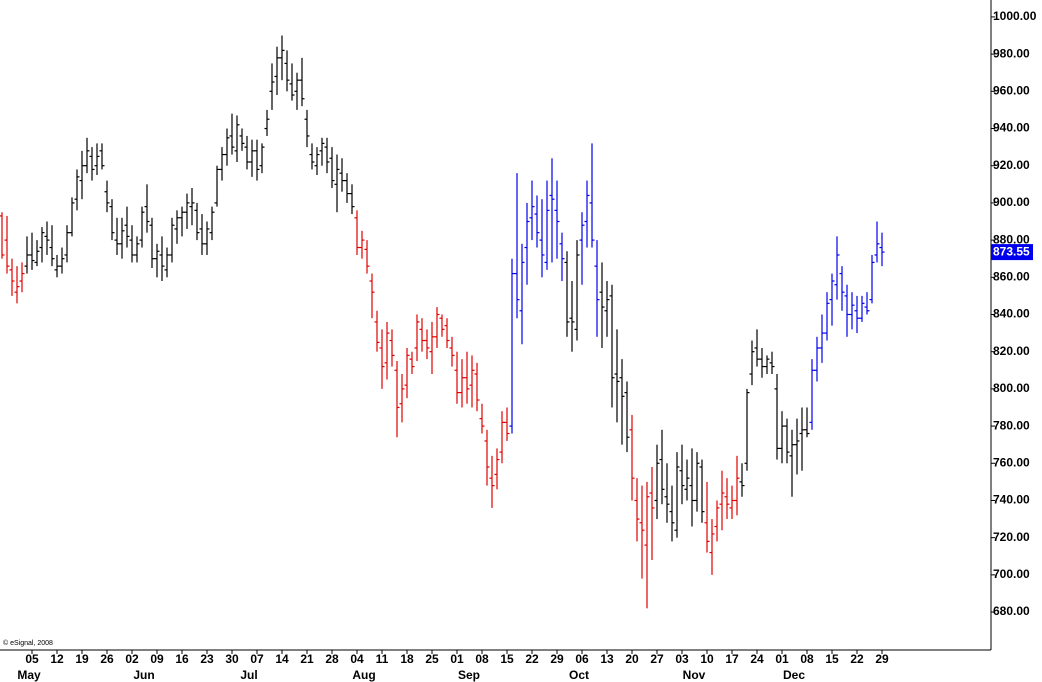  Describe the element at coordinates (282, 659) in the screenshot. I see `x-tick-label: 14` at that location.